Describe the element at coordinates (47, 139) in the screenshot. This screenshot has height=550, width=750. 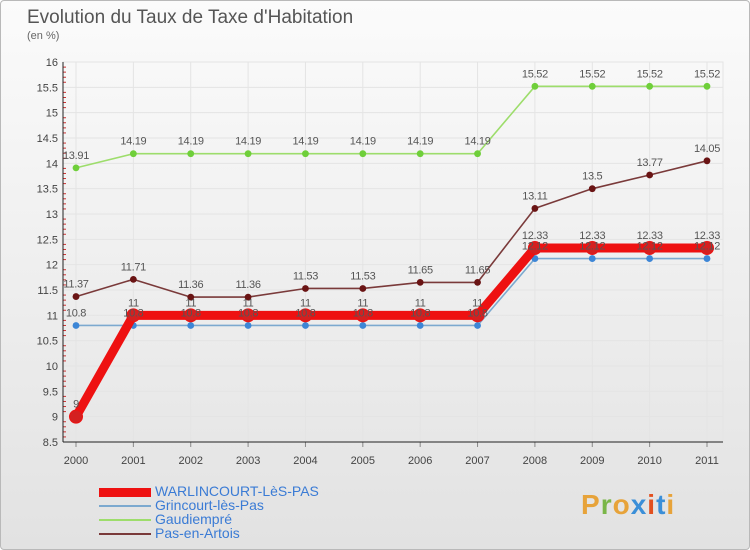
I see `y-tick-label: 14.5` at that location.